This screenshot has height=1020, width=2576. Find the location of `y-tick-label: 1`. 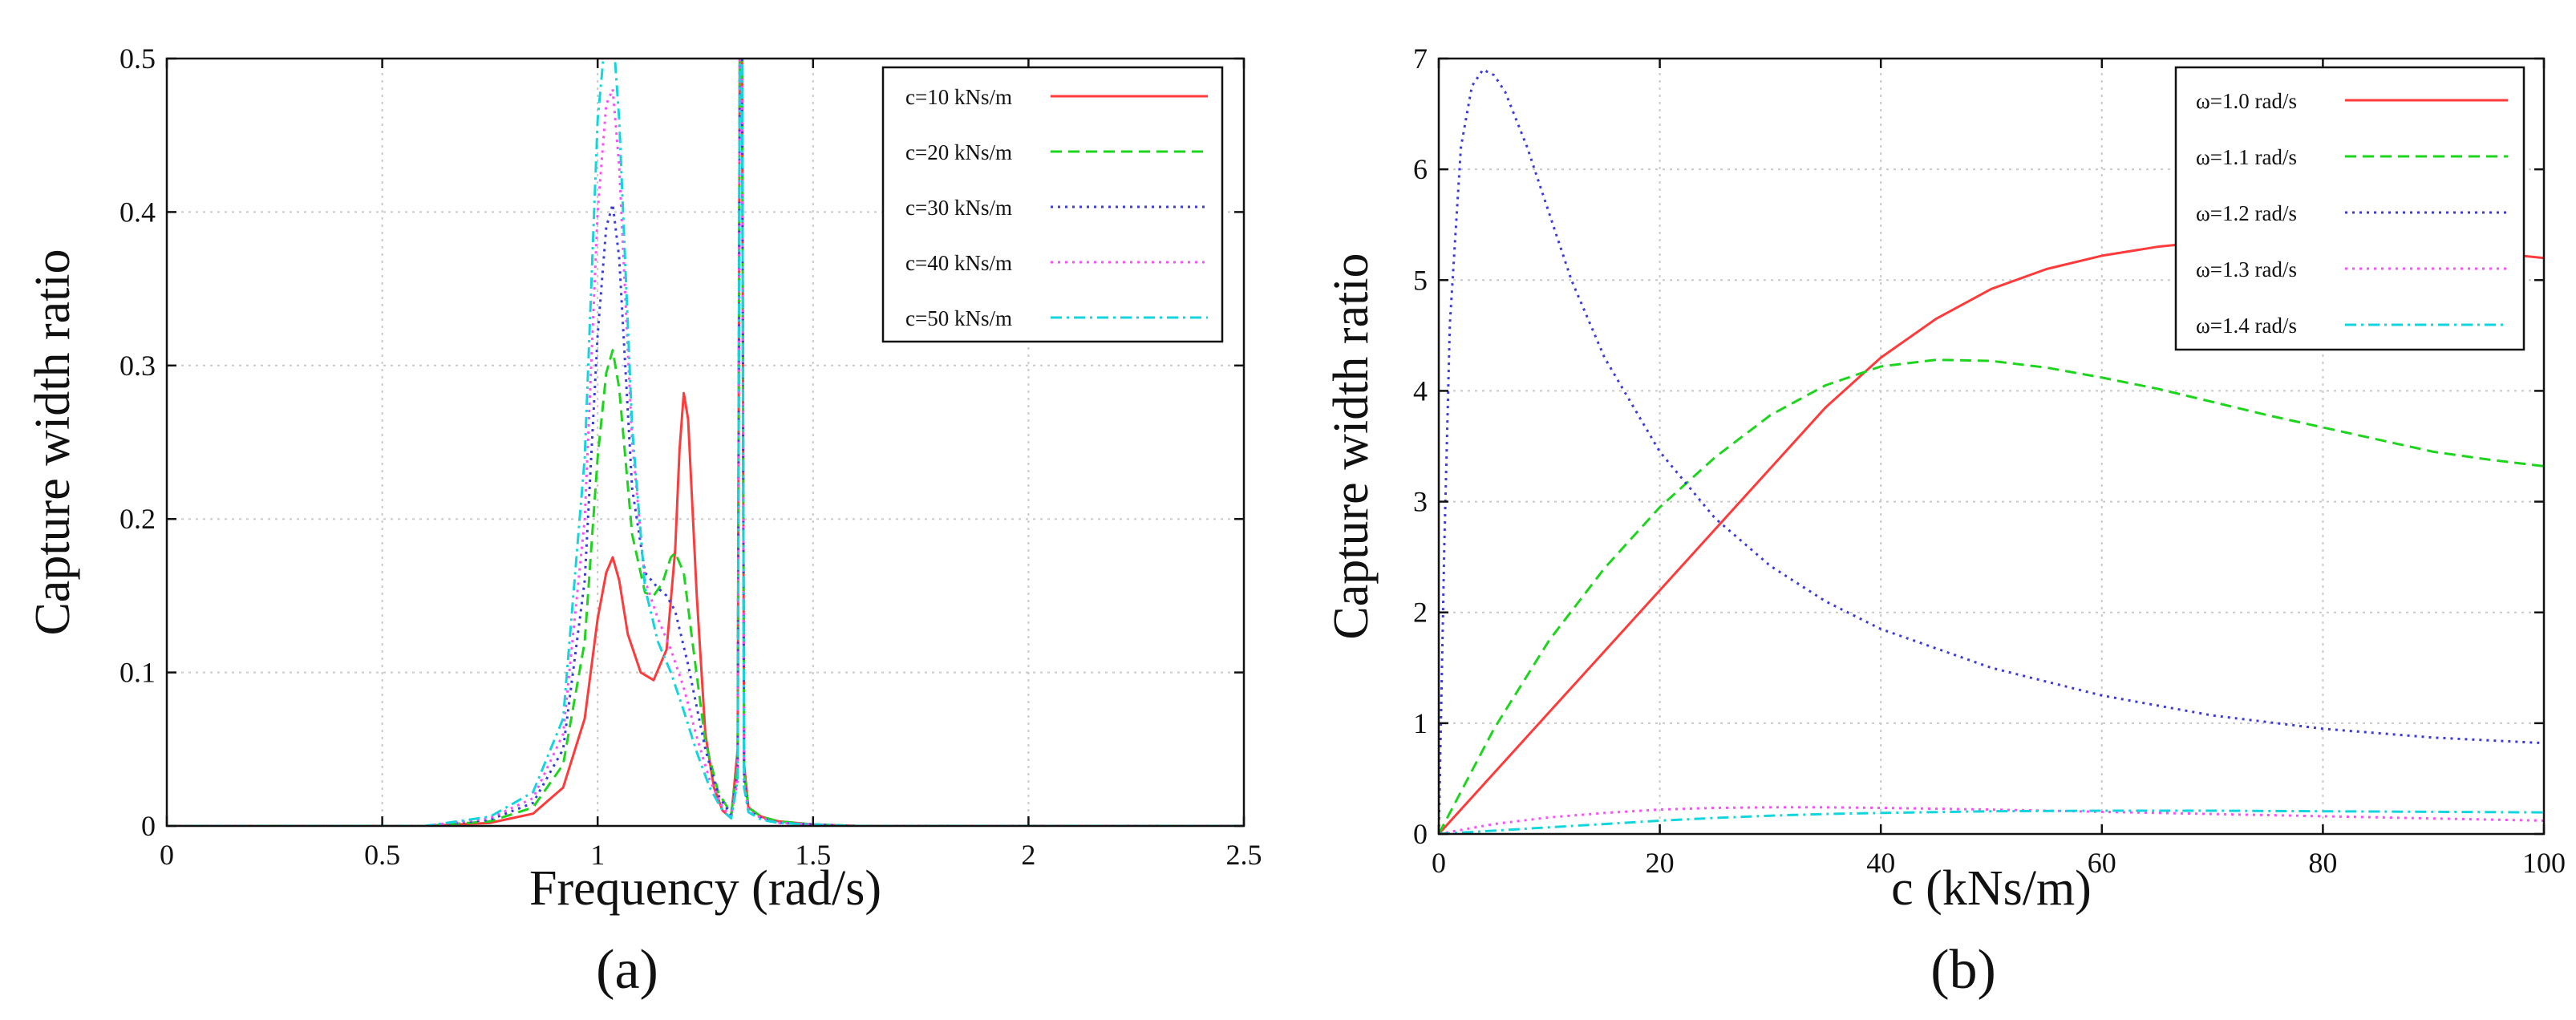

y-tick-label: 1 is located at coordinates (1420, 723).